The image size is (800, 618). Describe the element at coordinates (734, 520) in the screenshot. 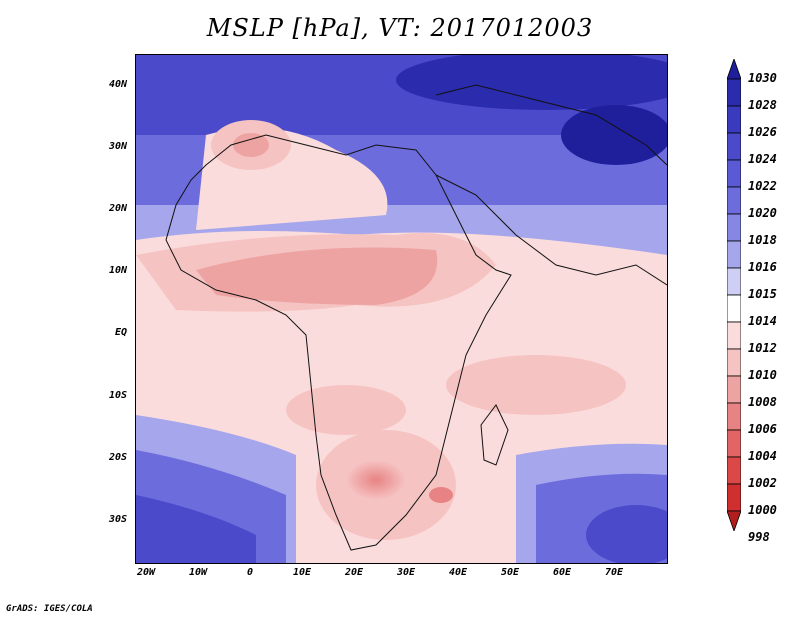

I see `colorbar-bottom-cap` at that location.